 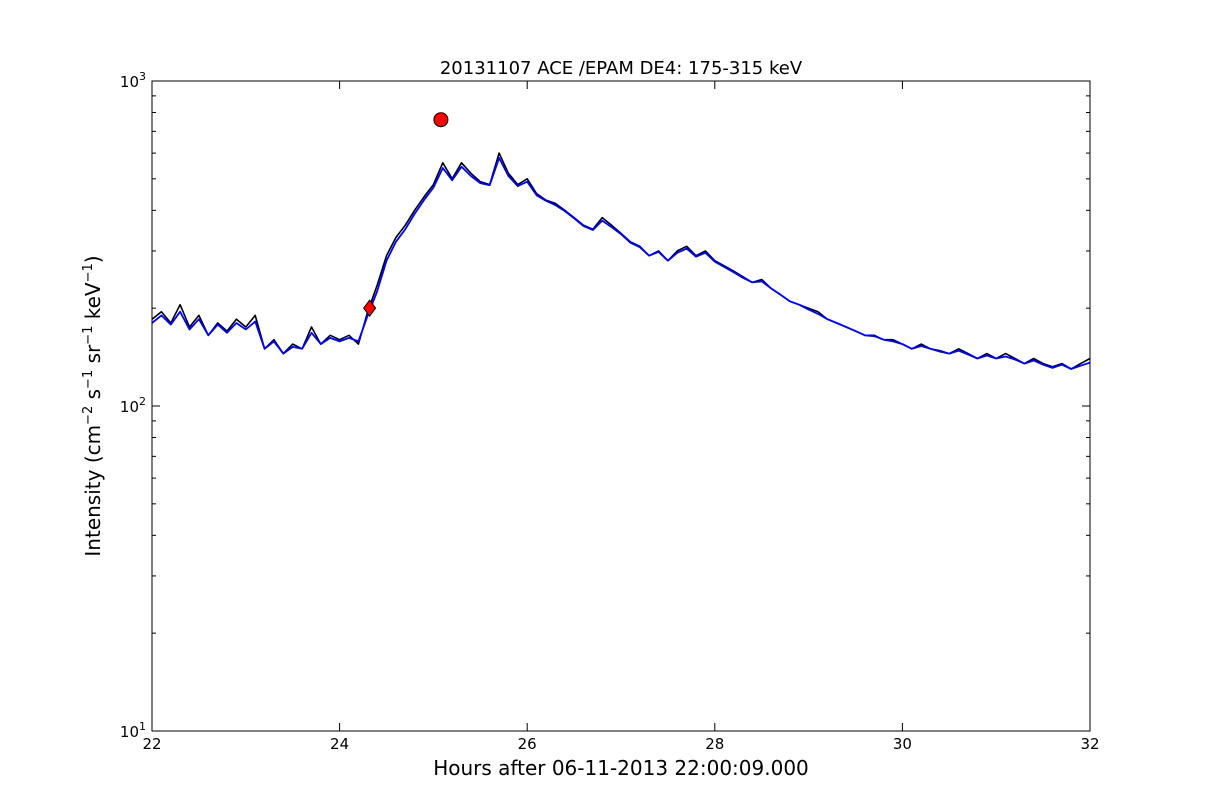 What do you see at coordinates (714, 744) in the screenshot?
I see `x-tick-label: 28` at bounding box center [714, 744].